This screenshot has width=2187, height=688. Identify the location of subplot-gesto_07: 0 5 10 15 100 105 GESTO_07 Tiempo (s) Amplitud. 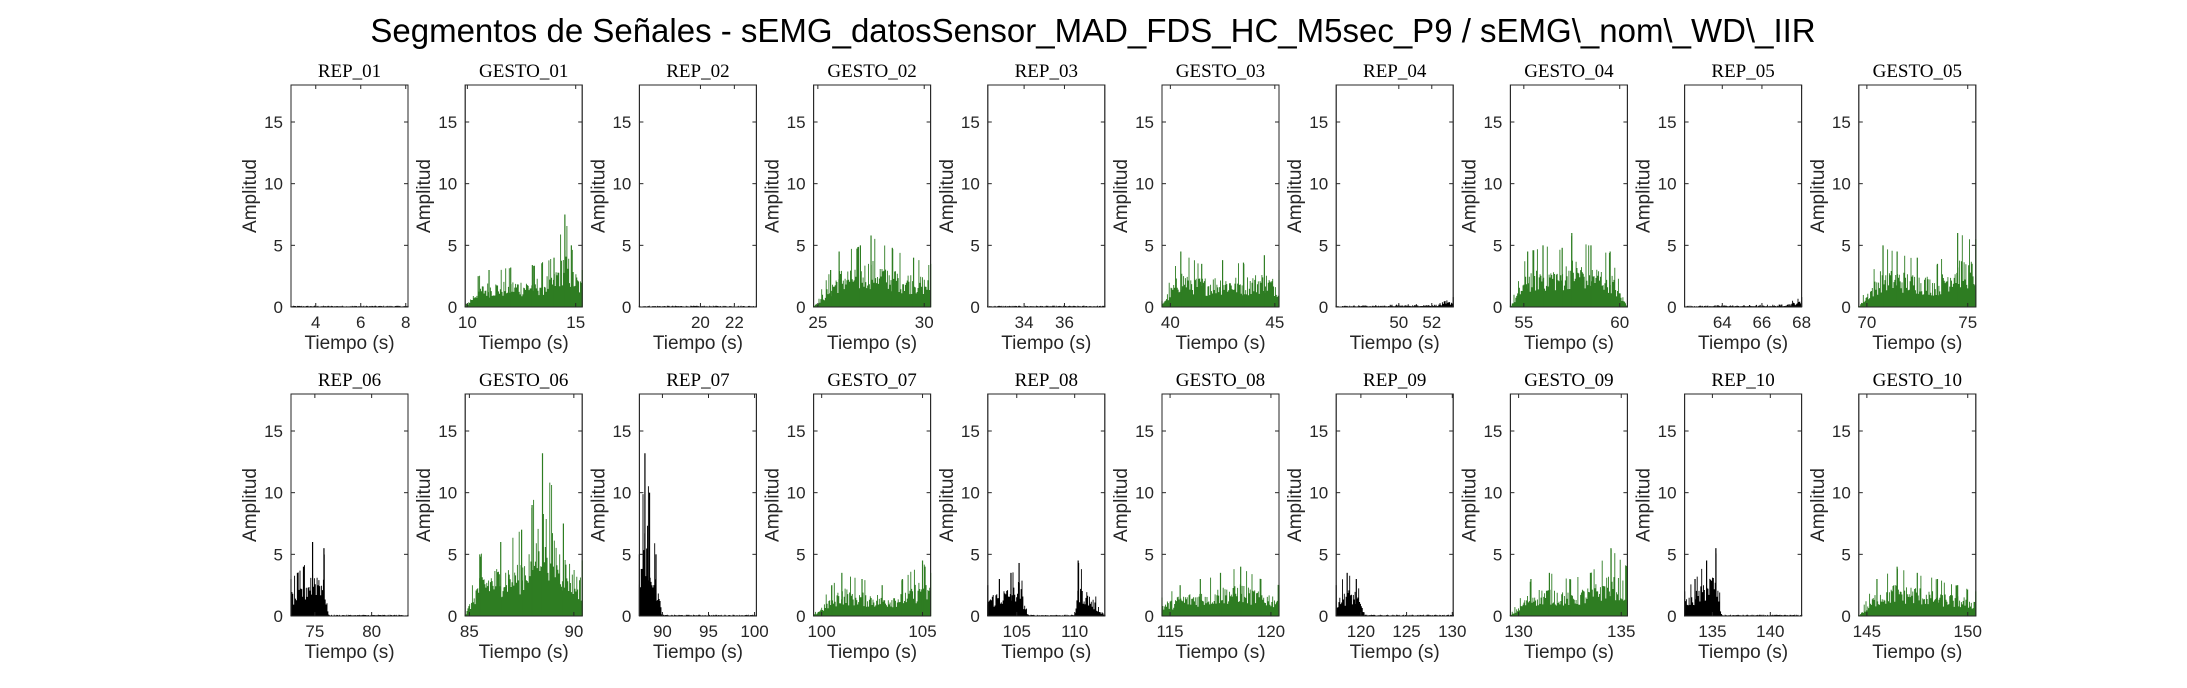
(850, 516).